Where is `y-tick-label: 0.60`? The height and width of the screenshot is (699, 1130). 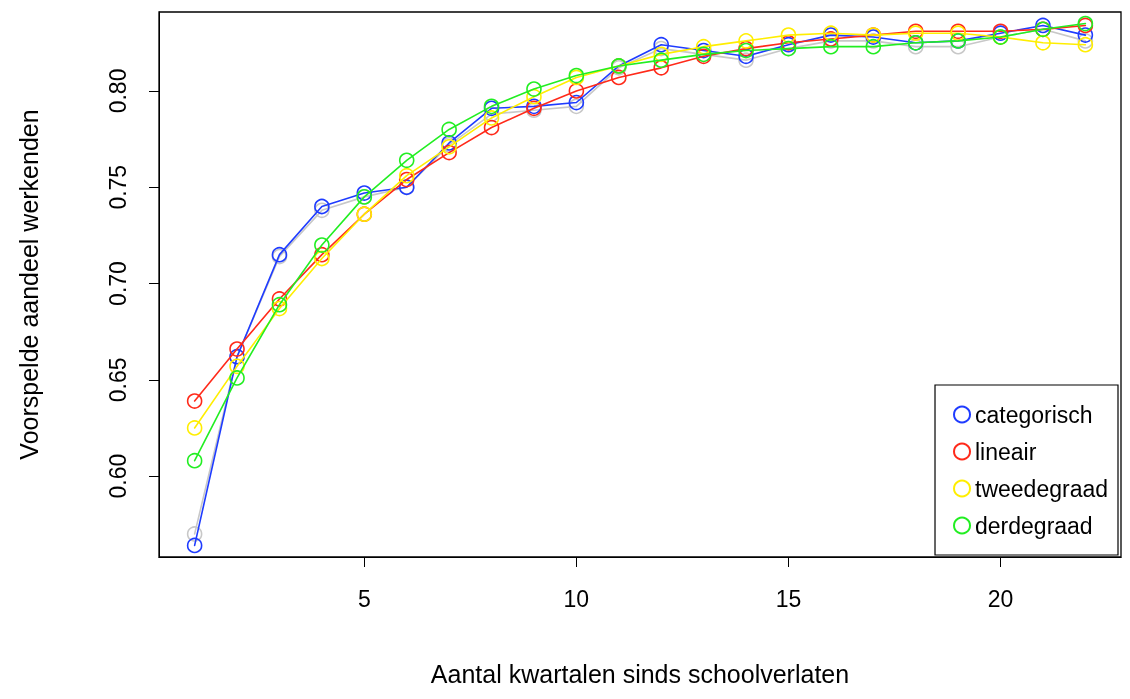
y-tick-label: 0.60 is located at coordinates (117, 476).